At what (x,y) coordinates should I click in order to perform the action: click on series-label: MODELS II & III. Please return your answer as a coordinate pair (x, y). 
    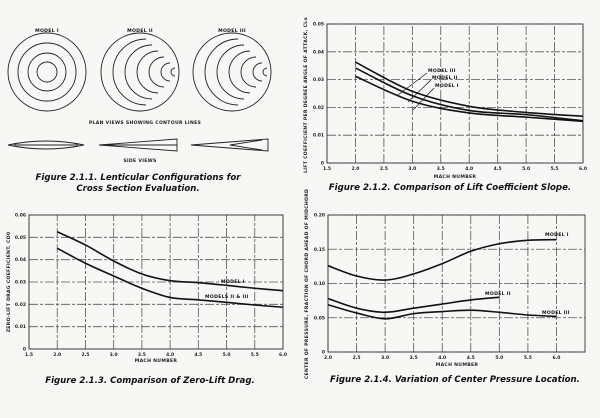
    Looking at the image, I should click on (227, 297).